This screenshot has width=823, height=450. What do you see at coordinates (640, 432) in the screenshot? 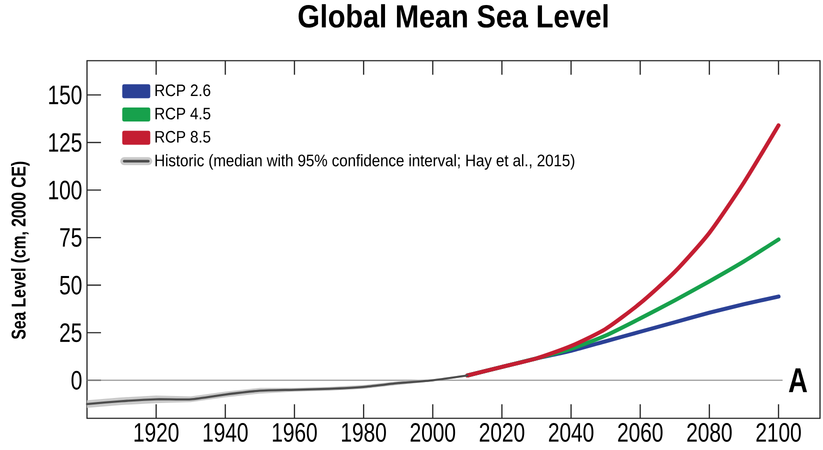
I see `x-tick-label: 2060` at bounding box center [640, 432].